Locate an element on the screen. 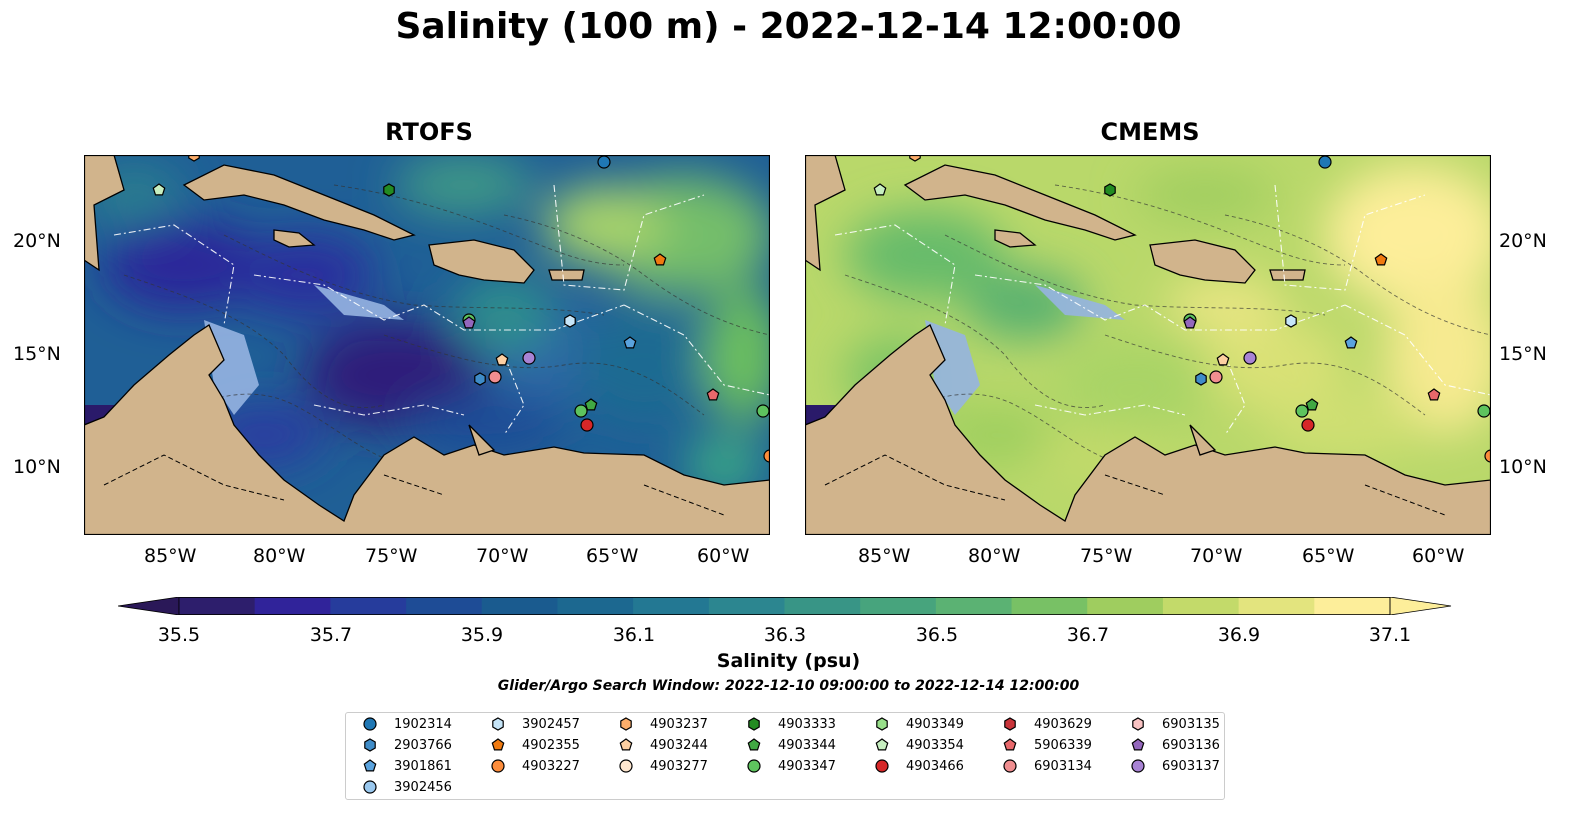  legend-item-label: 3901861 is located at coordinates (423, 766).